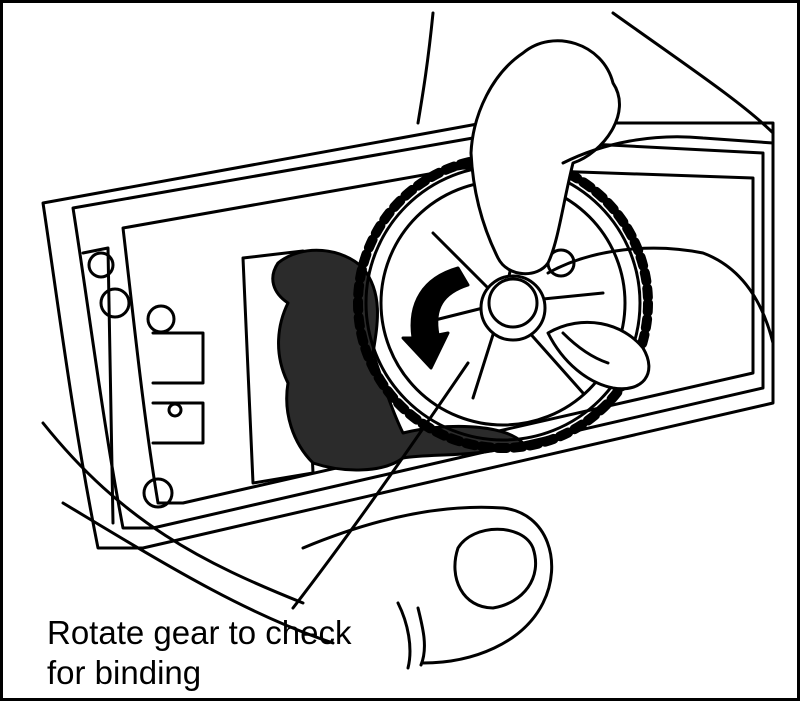  I want to click on screw-holes, so click(135, 380).